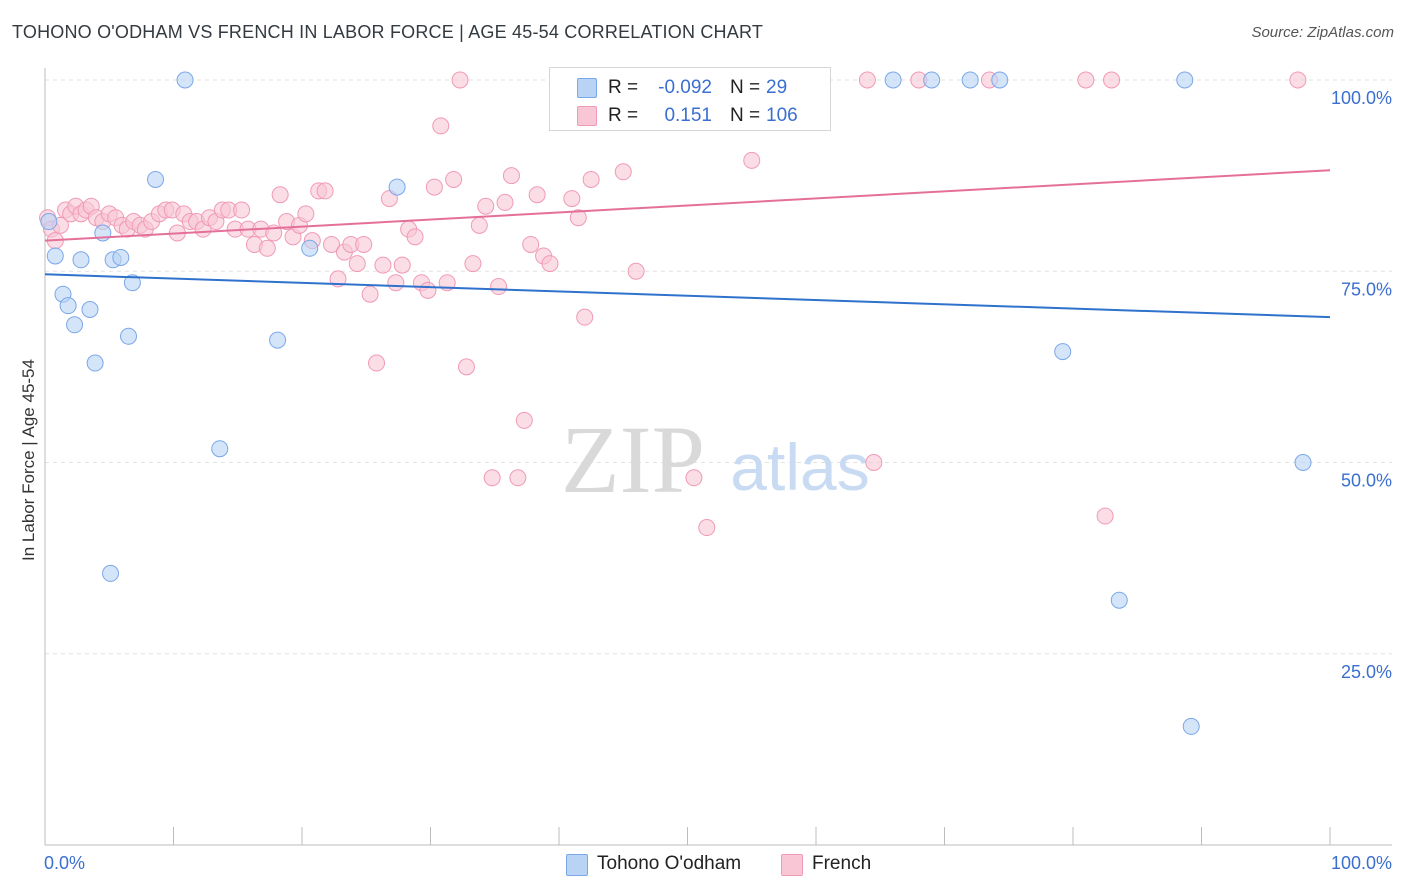 The width and height of the screenshot is (1406, 892). I want to click on tohono-trend-line, so click(687, 296).